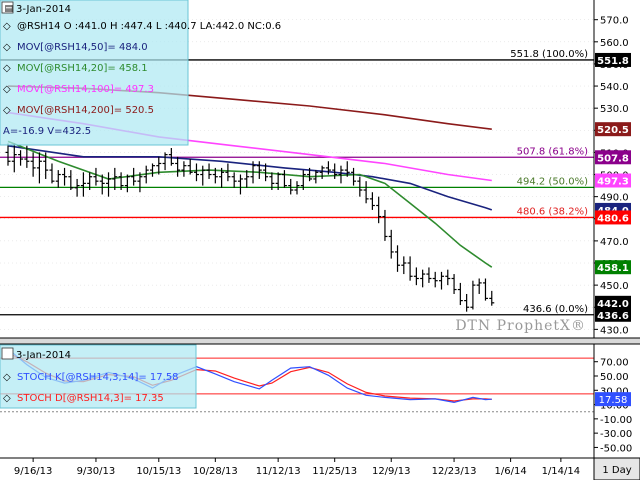  I want to click on period-label: 1 Day, so click(616, 470).